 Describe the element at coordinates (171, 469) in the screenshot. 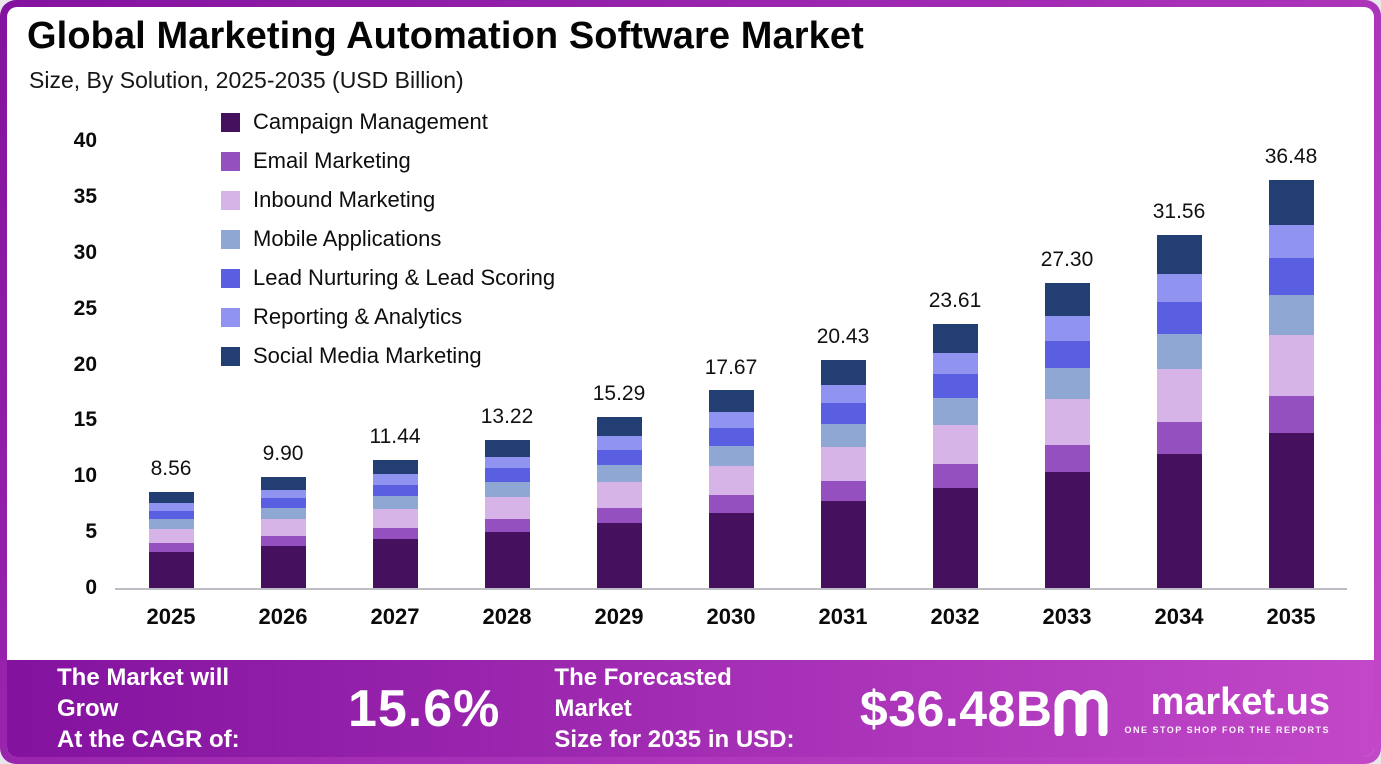

I see `bar-total-label: 8.56` at that location.